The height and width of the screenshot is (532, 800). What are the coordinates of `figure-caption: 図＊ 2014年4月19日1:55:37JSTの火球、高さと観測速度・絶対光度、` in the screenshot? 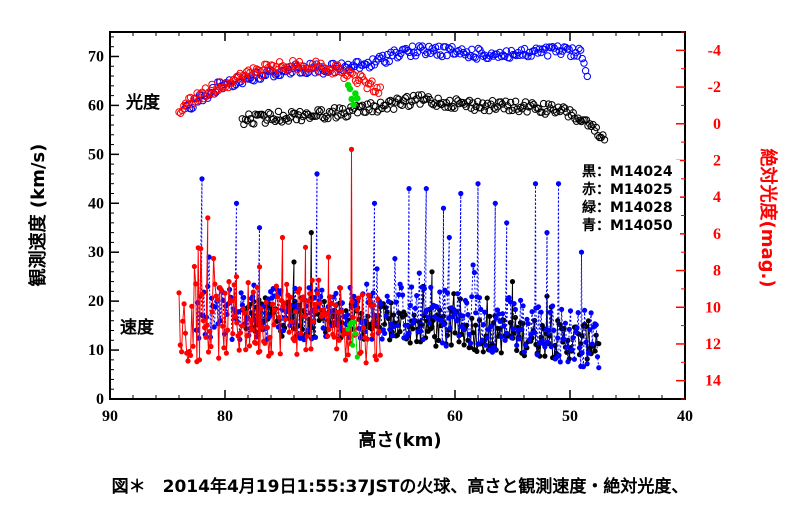 It's located at (400, 487).